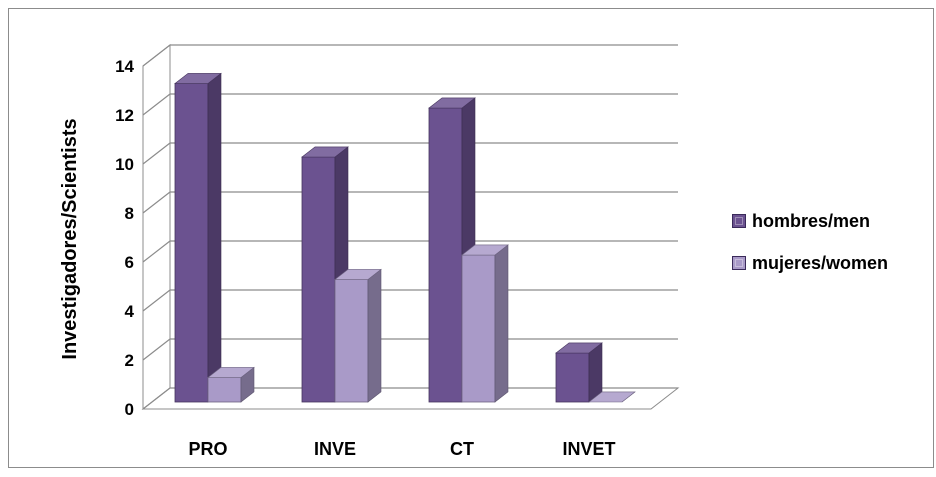 The image size is (936, 477). I want to click on legend: hombres/men mujeres/women, so click(810, 250).